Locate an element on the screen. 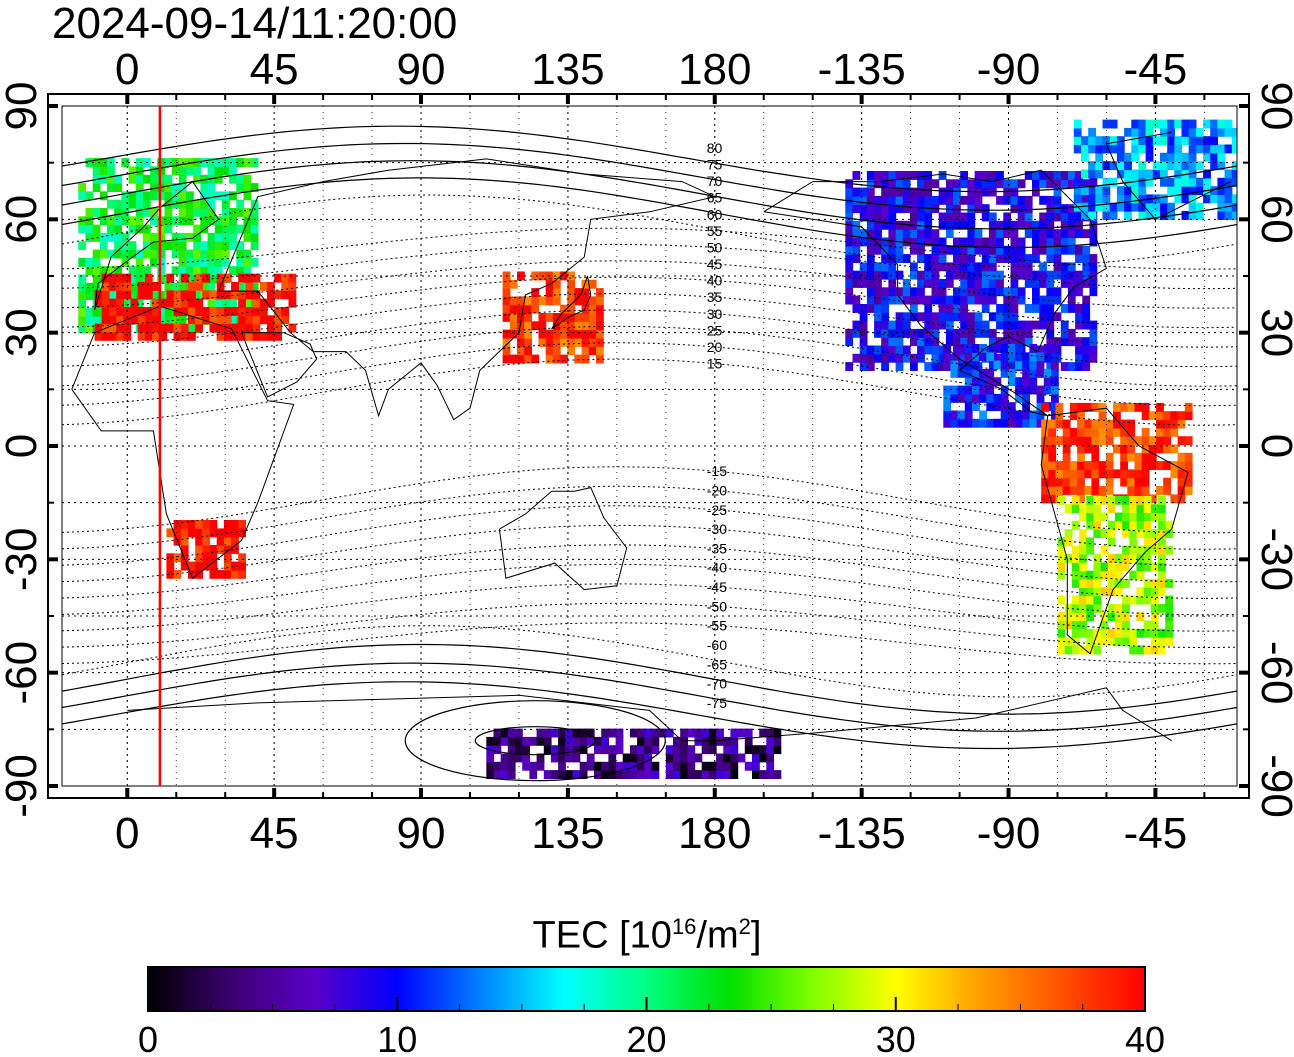 This screenshot has height=1057, width=1294. dip-pole-contour is located at coordinates (535, 741).